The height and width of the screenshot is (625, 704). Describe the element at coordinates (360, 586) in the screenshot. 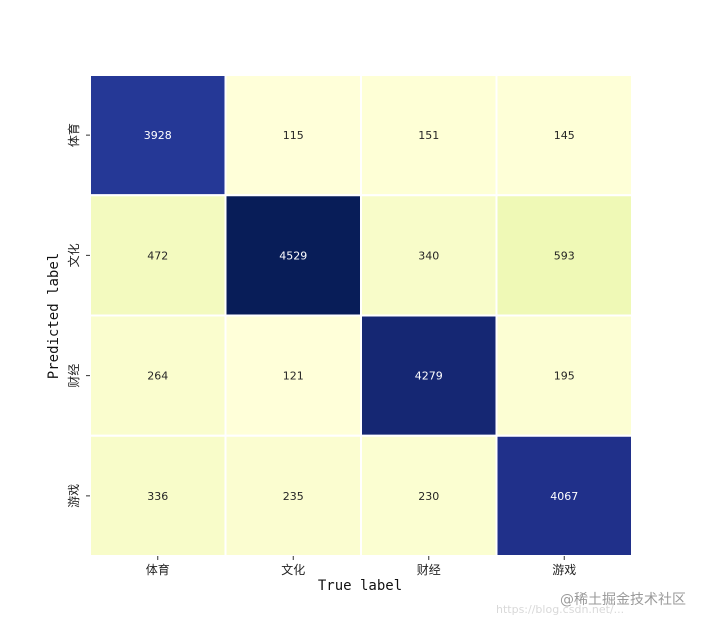

I see `x-axis-label: True label` at that location.